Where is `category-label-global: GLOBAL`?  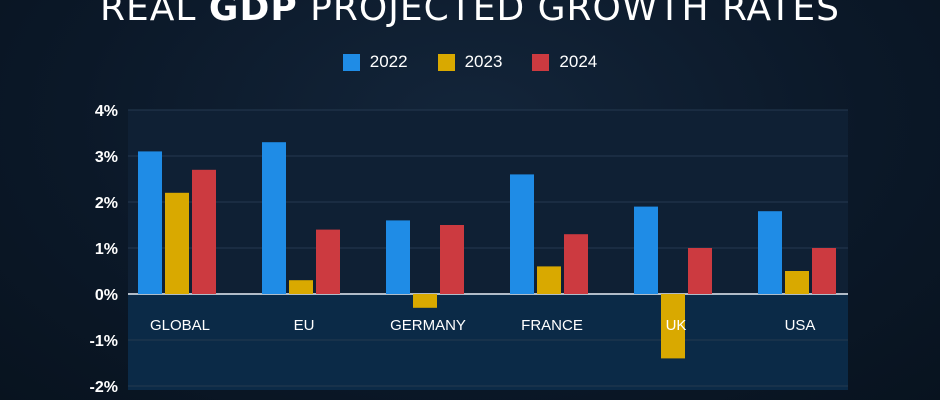
category-label-global: GLOBAL is located at coordinates (180, 325).